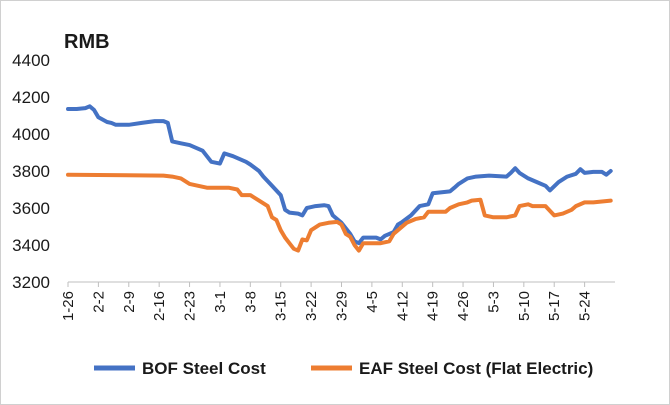  Describe the element at coordinates (281, 306) in the screenshot. I see `x-tick-label: 3-15` at that location.